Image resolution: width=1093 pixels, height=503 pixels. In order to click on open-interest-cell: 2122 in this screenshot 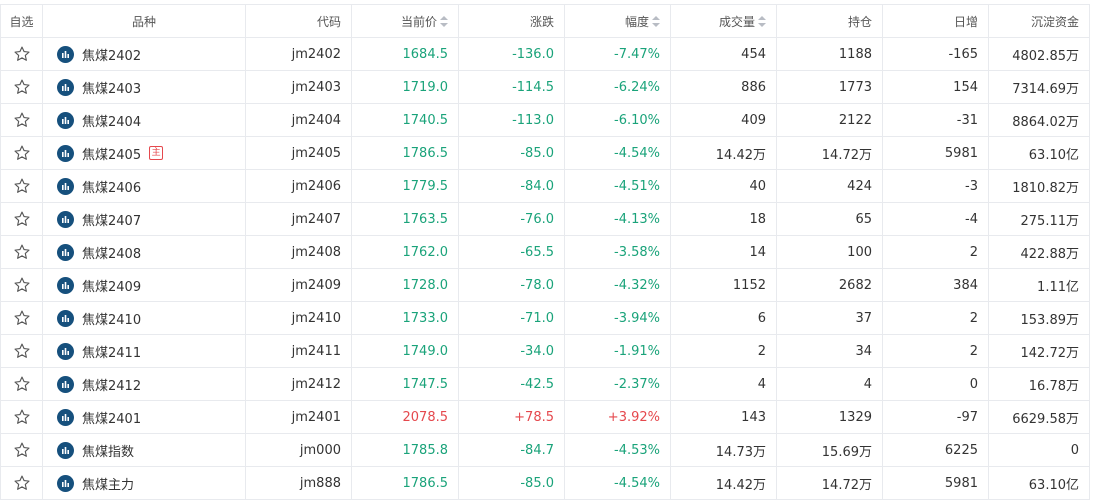, I will do `click(829, 120)`.